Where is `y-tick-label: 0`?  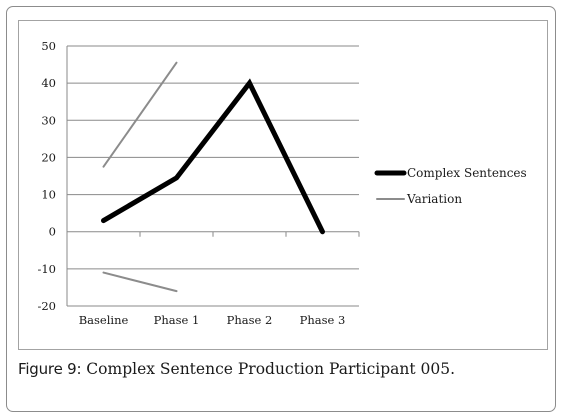 y-tick-label: 0 is located at coordinates (52, 232).